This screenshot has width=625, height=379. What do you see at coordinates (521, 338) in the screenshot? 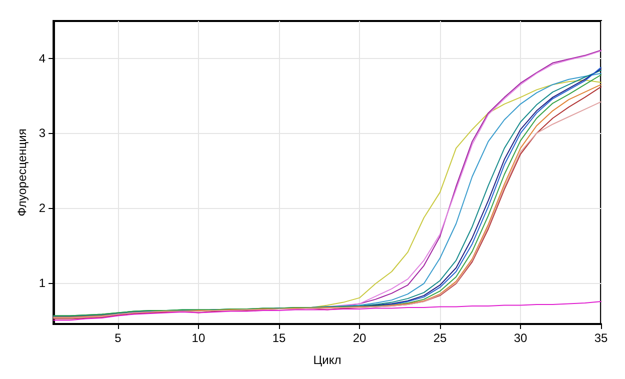
I see `x-tick-label: 30` at bounding box center [521, 338].